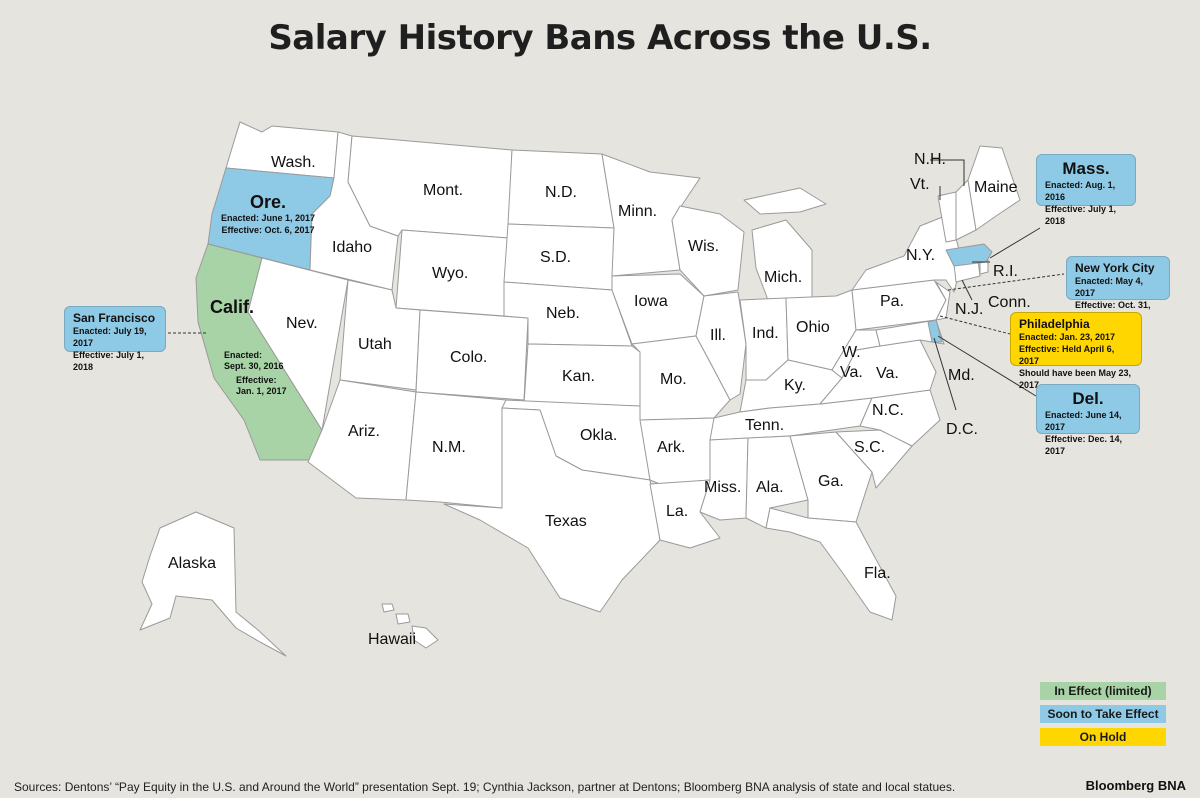 Image resolution: width=1200 pixels, height=798 pixels. Describe the element at coordinates (943, 301) in the screenshot. I see `state-nj` at that location.